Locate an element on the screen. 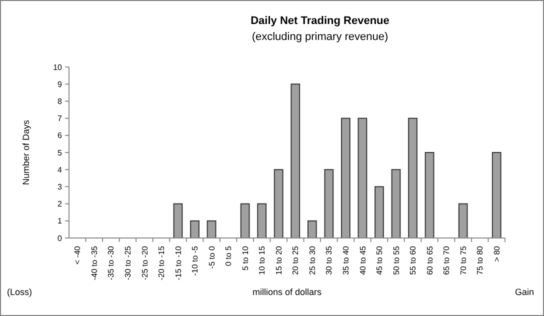 Image resolution: width=544 pixels, height=316 pixels. y-tick-label: 7 is located at coordinates (60, 119).